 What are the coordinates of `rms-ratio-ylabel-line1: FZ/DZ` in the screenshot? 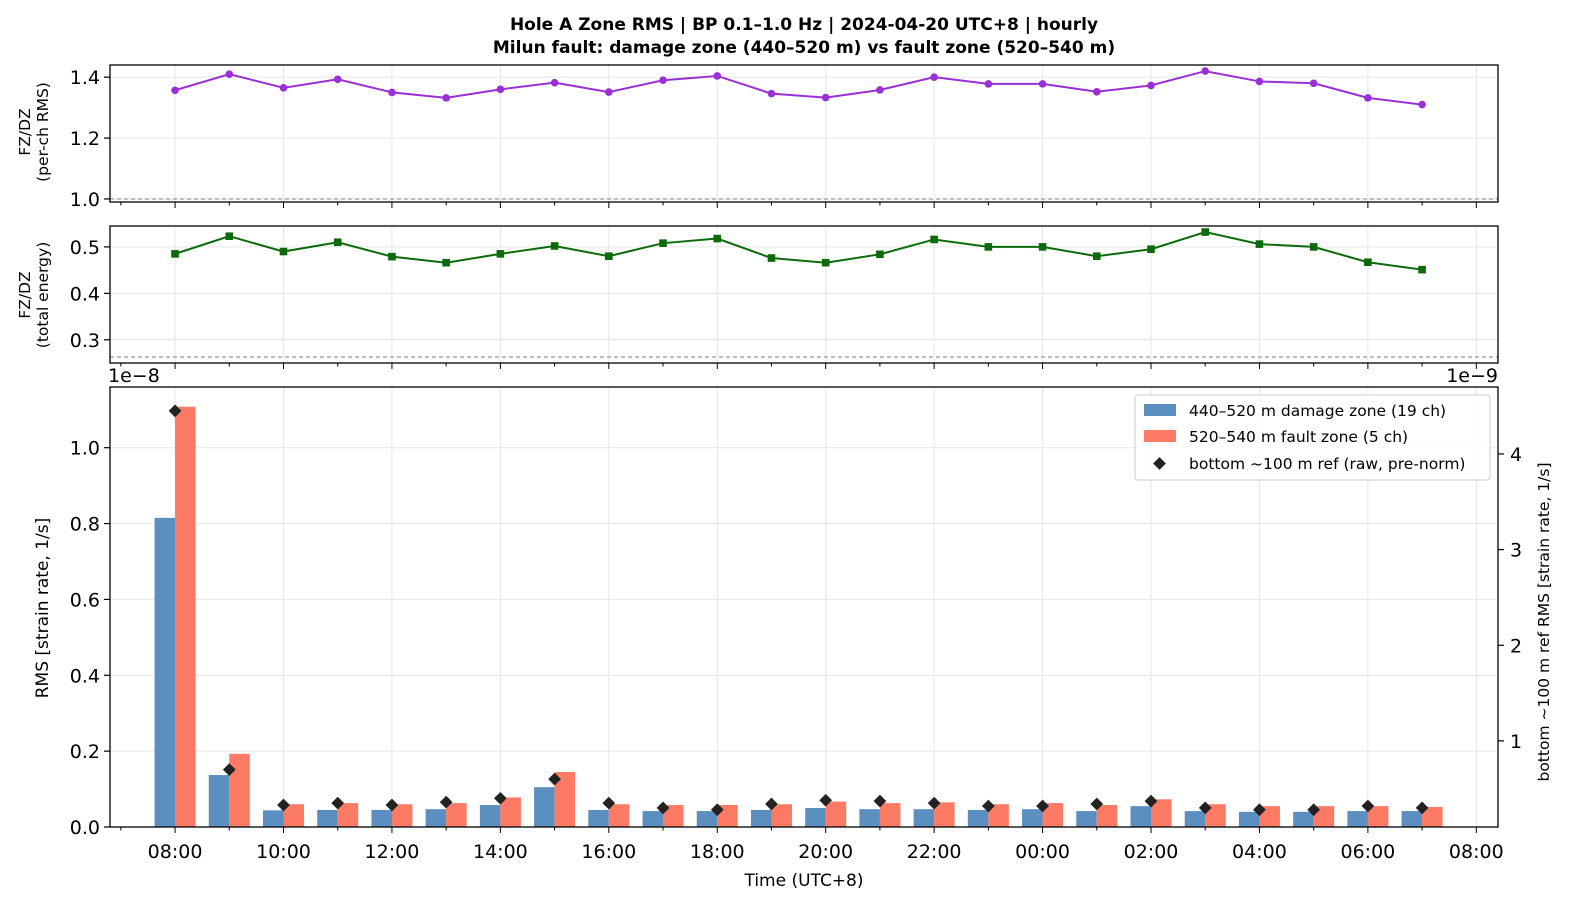 It's located at (25, 131).